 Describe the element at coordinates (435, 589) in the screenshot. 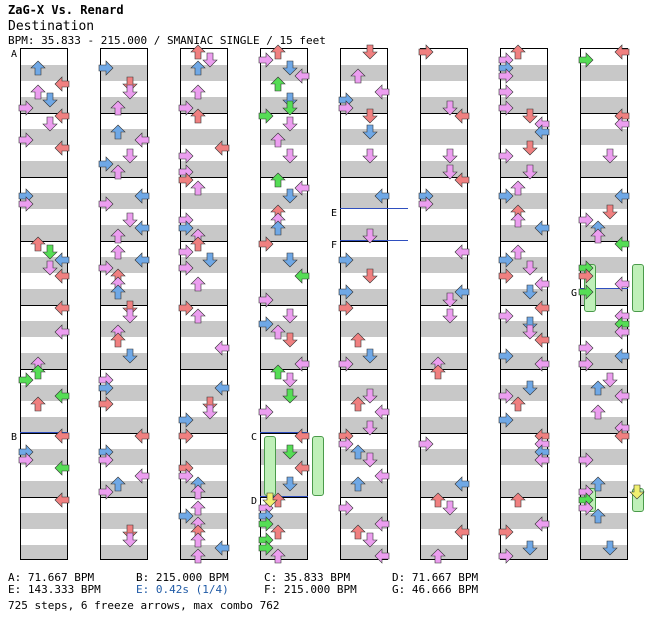

I see `legend-g: G: 46.666 BPM` at that location.